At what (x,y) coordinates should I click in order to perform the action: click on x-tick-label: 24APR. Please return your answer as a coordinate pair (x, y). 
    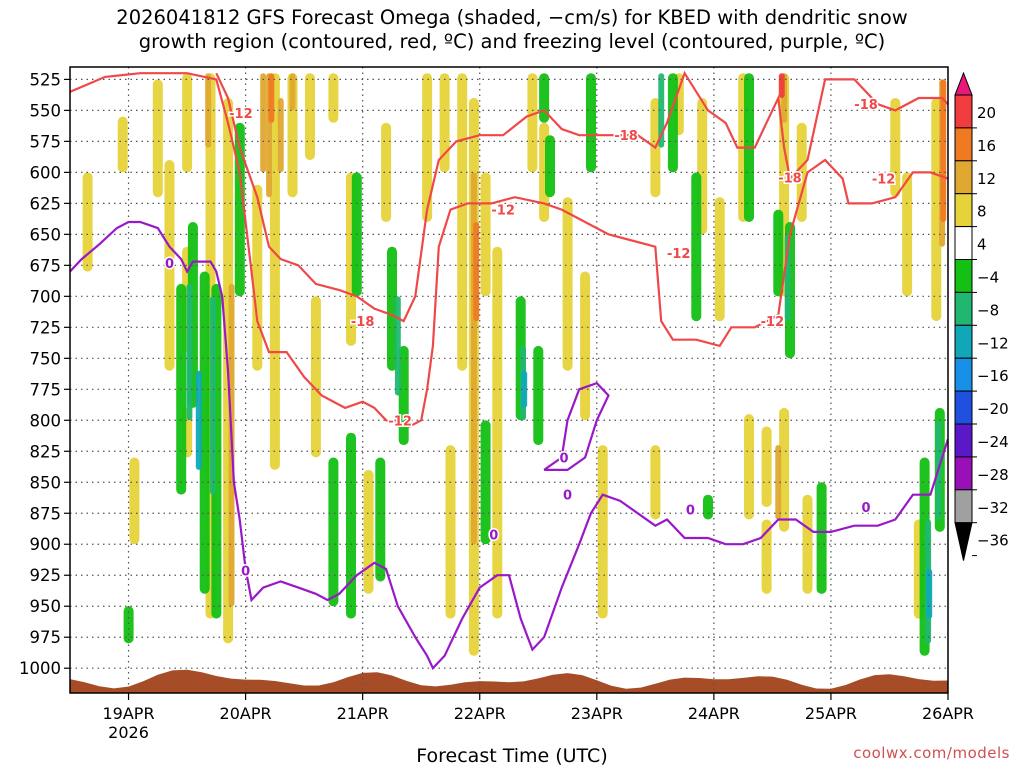
    Looking at the image, I should click on (714, 713).